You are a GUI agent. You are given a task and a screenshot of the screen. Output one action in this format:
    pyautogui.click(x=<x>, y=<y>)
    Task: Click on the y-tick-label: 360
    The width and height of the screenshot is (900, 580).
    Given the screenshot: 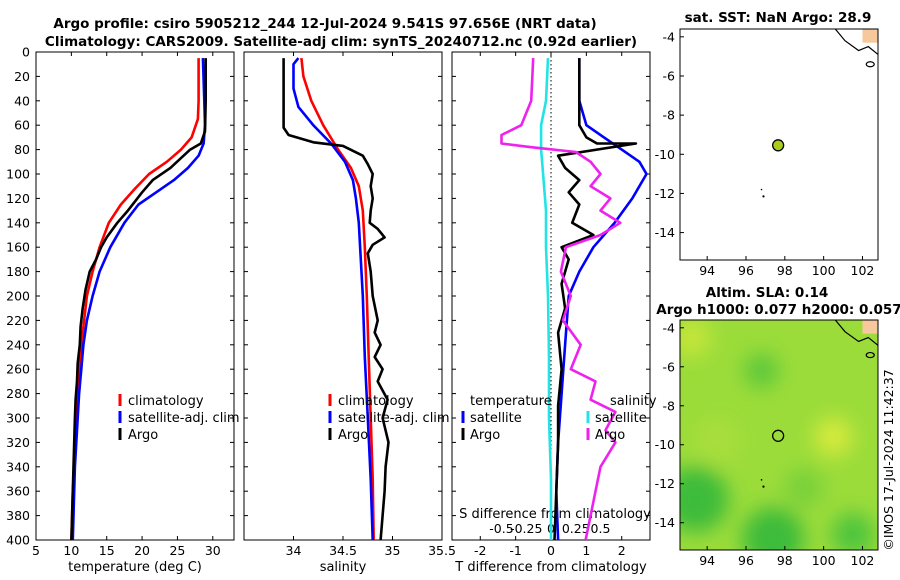 What is the action you would take?
    pyautogui.click(x=18, y=491)
    